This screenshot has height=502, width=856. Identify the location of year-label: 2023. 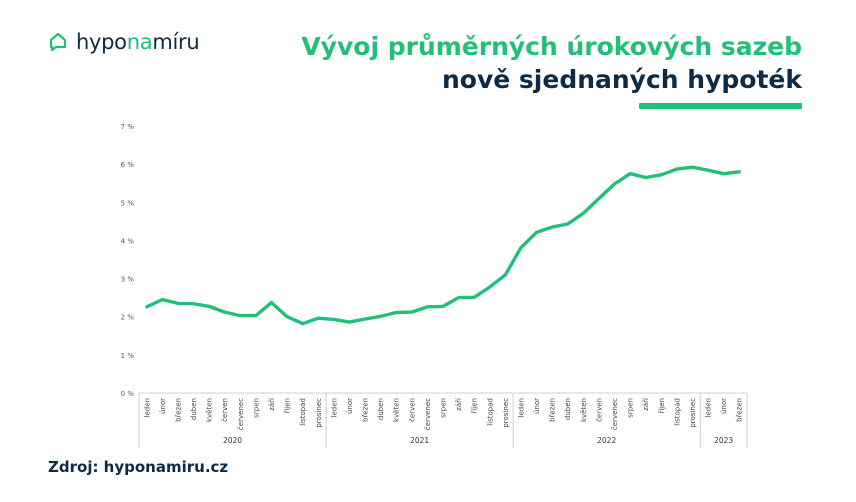
(723, 440).